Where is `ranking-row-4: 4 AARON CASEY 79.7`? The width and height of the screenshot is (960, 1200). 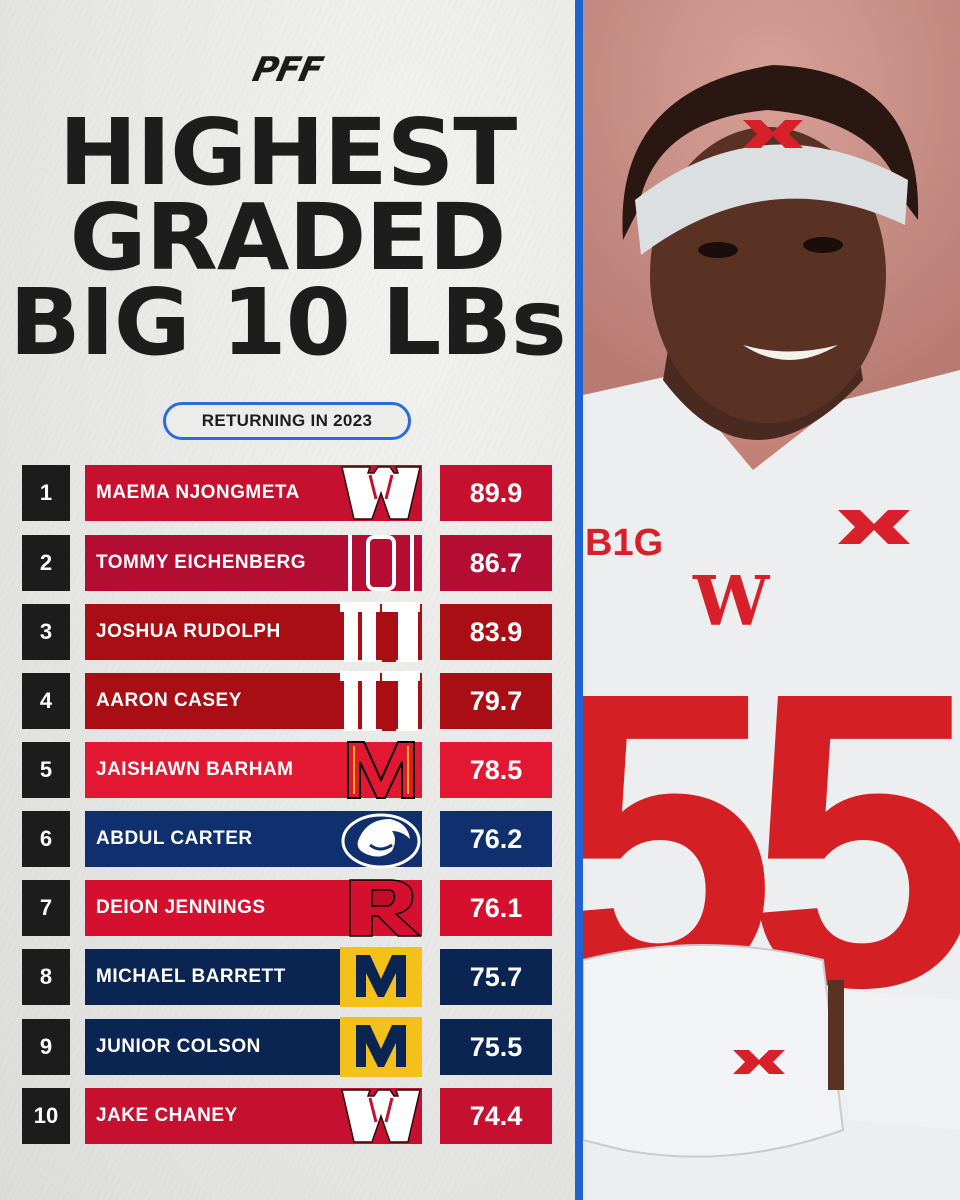 ranking-row-4: 4 AARON CASEY 79.7 is located at coordinates (287, 701).